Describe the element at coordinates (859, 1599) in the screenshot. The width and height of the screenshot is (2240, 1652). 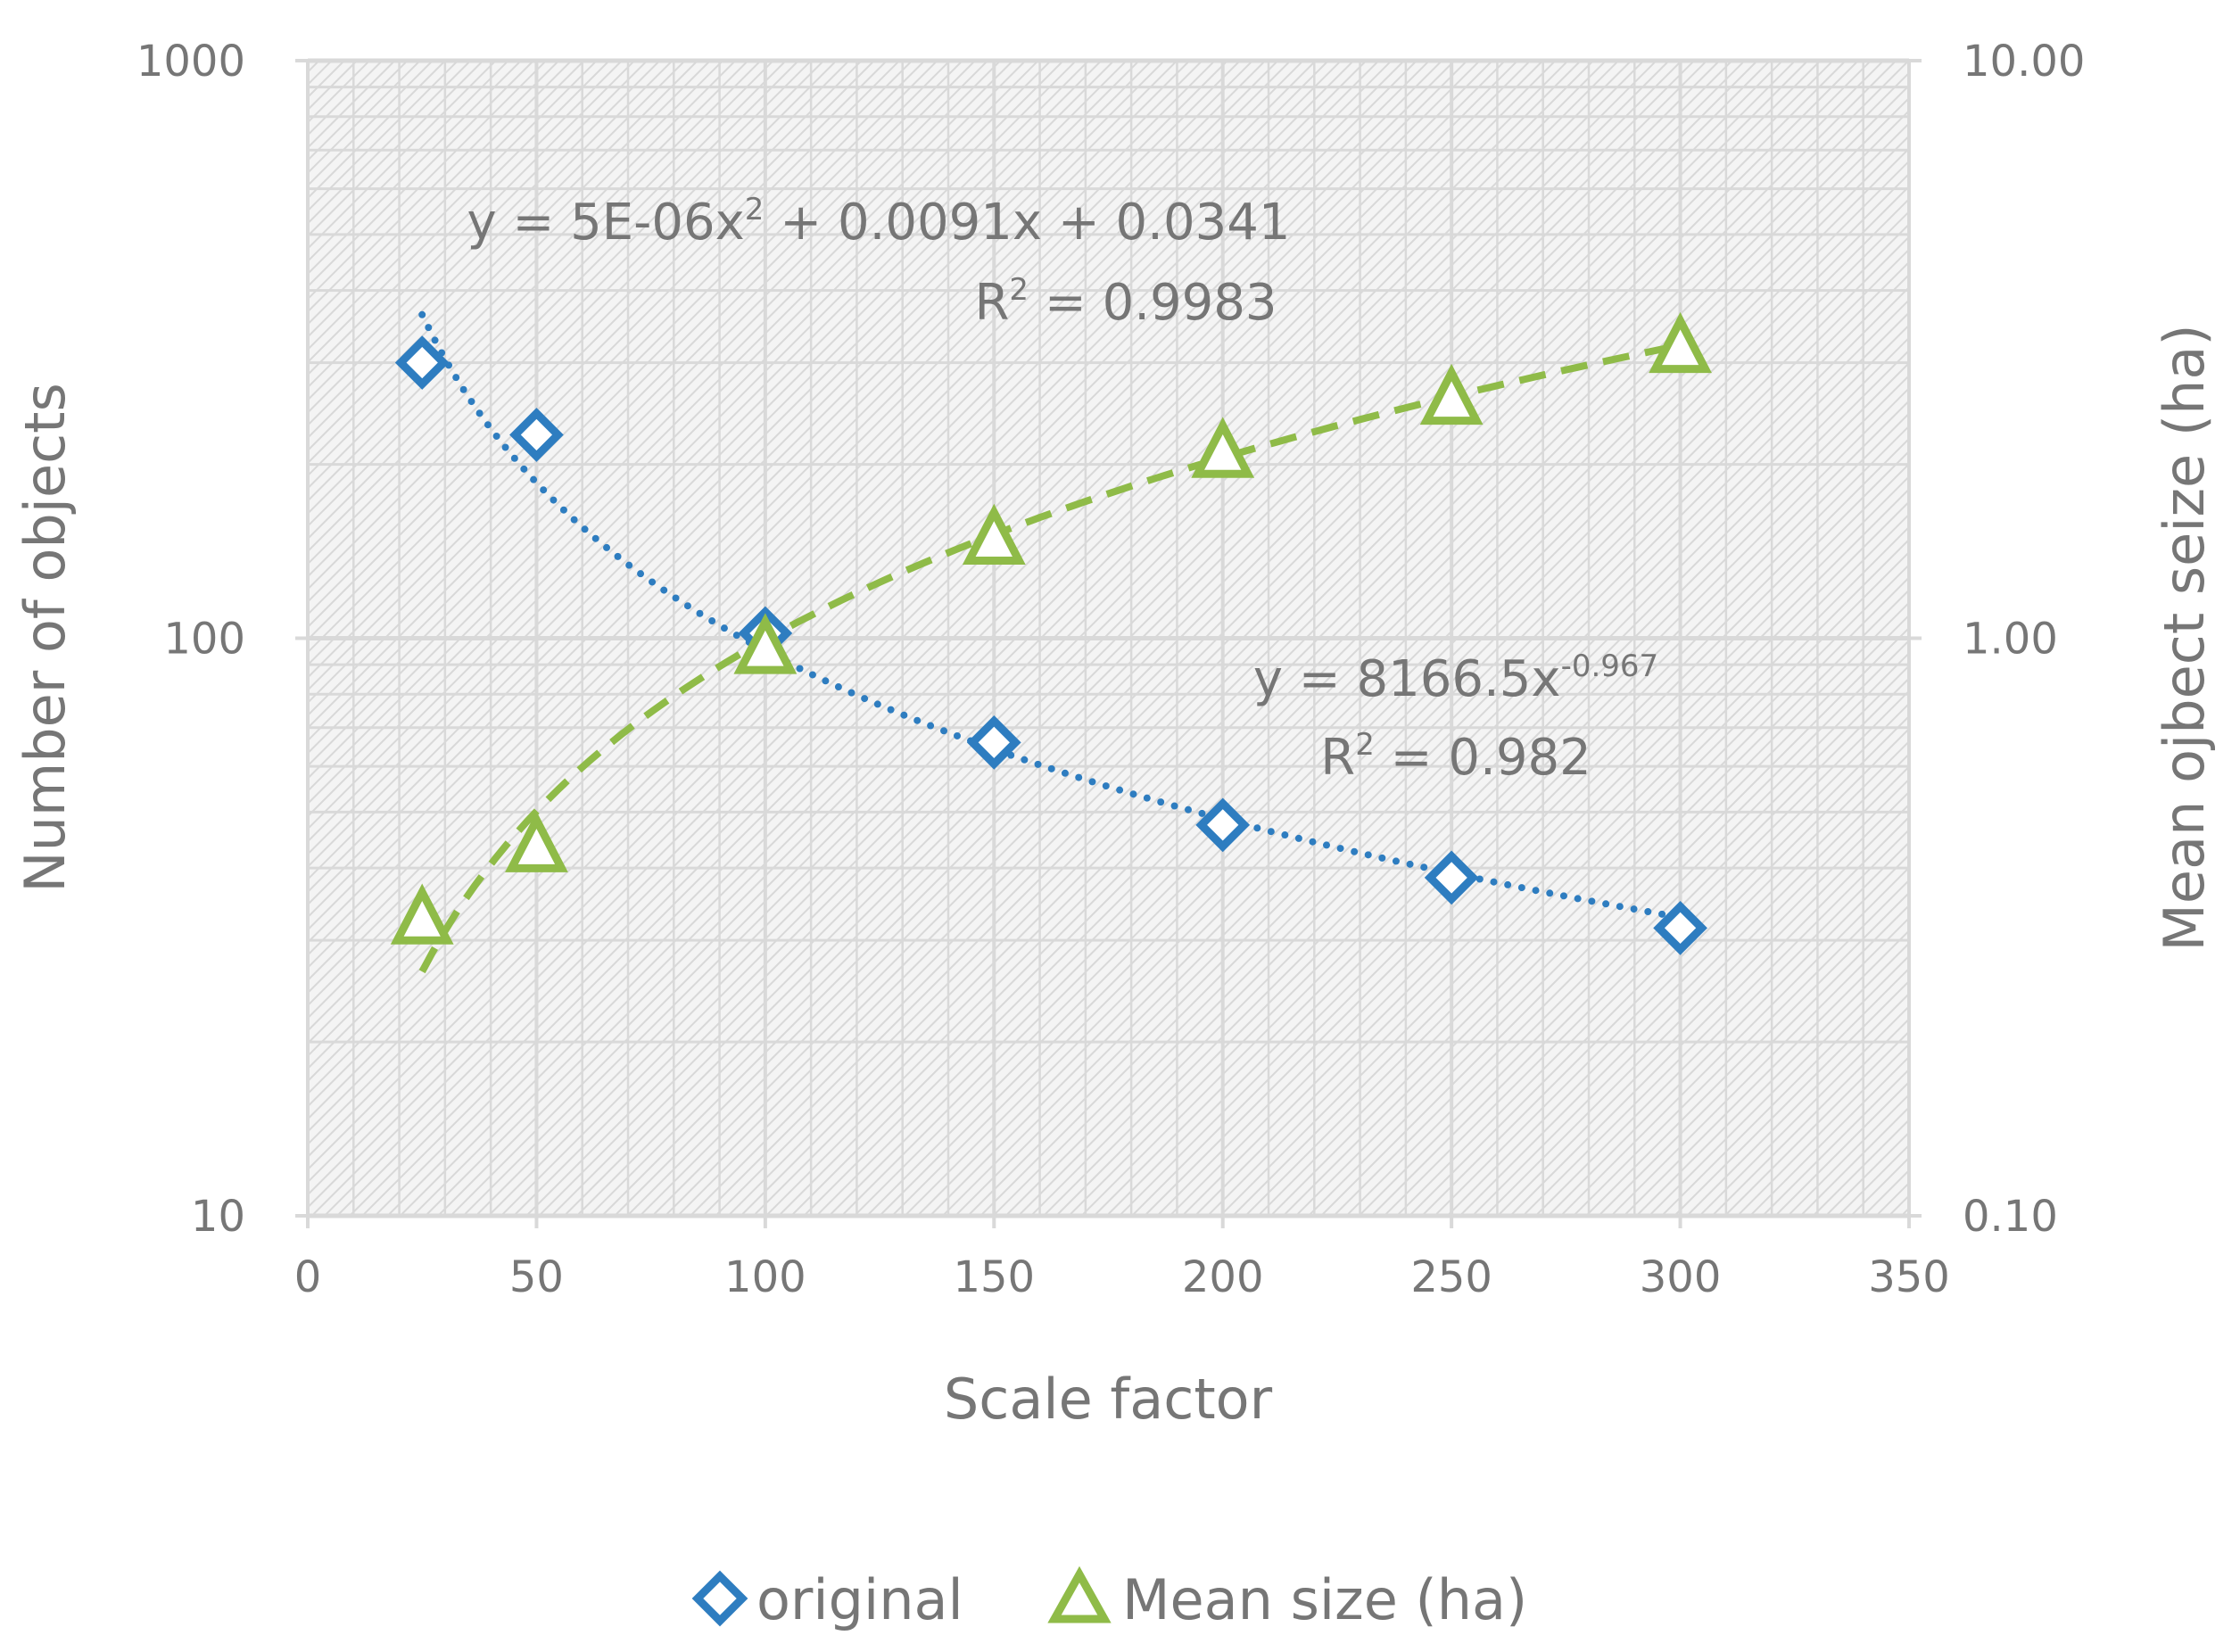
I see `legend-label-original: original` at that location.